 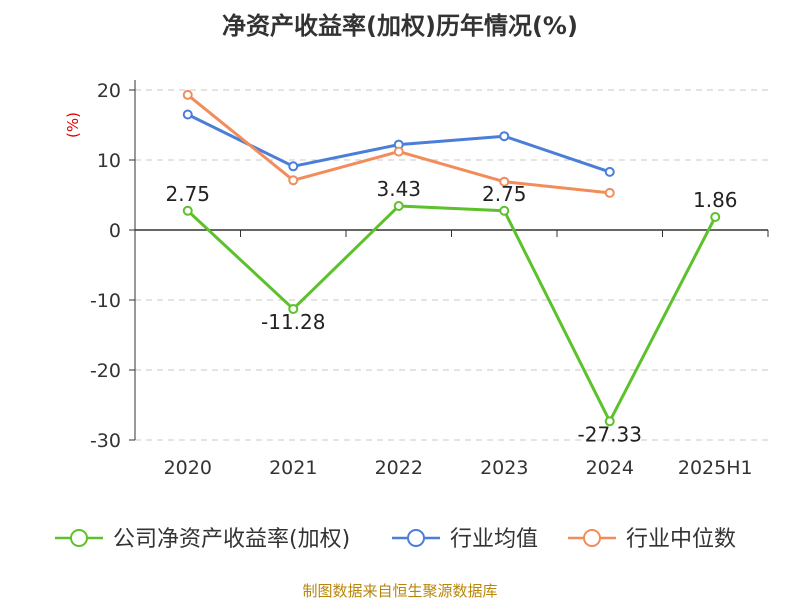 What do you see at coordinates (115, 231) in the screenshot?
I see `y-tick-label: 0` at bounding box center [115, 231].